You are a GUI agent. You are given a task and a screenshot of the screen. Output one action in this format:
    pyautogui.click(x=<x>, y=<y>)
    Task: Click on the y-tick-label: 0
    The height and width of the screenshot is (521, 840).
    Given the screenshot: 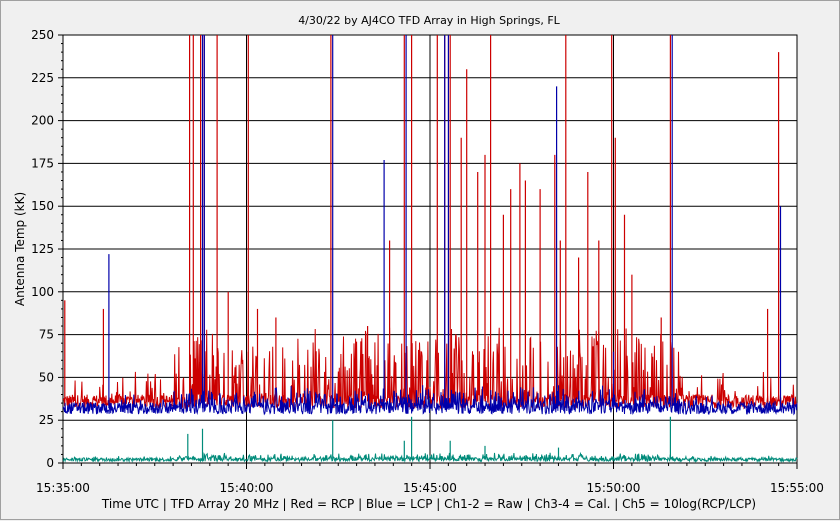 What is the action you would take?
    pyautogui.click(x=50, y=463)
    